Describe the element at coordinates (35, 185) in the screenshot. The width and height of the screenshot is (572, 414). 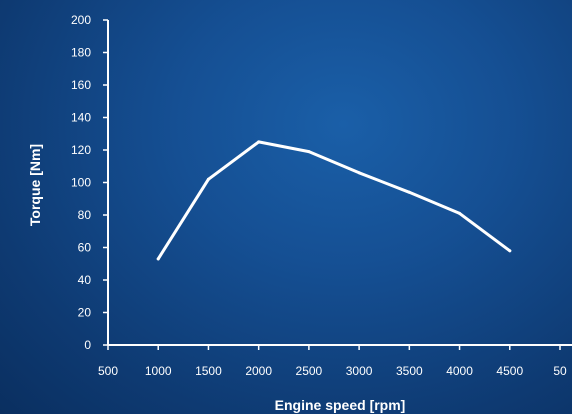
I see `y-axis-label: Torque [Nm]` at that location.